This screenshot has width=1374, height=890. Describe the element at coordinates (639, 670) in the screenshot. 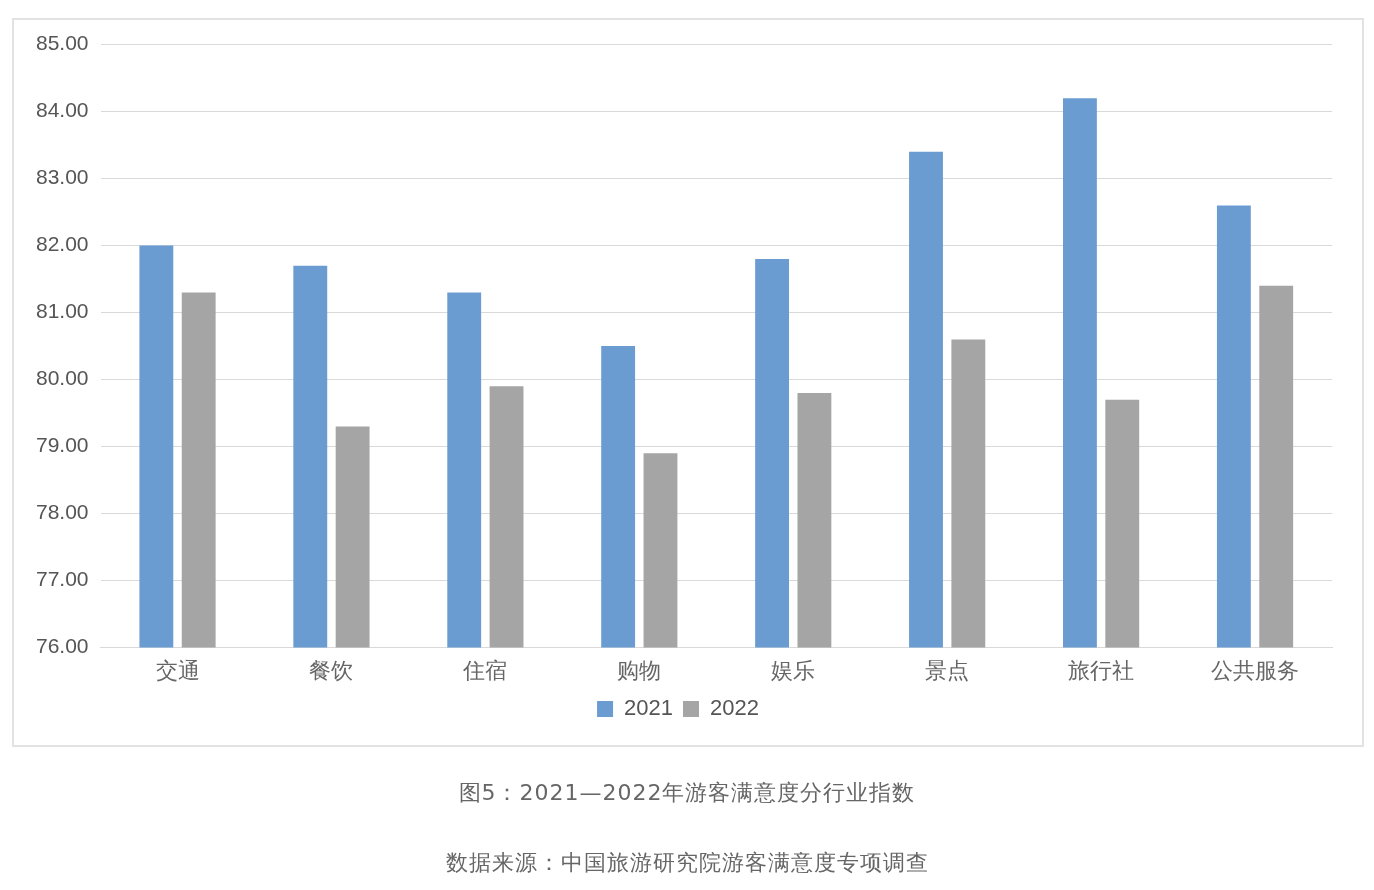

I see `x-tick-label: 购物` at that location.